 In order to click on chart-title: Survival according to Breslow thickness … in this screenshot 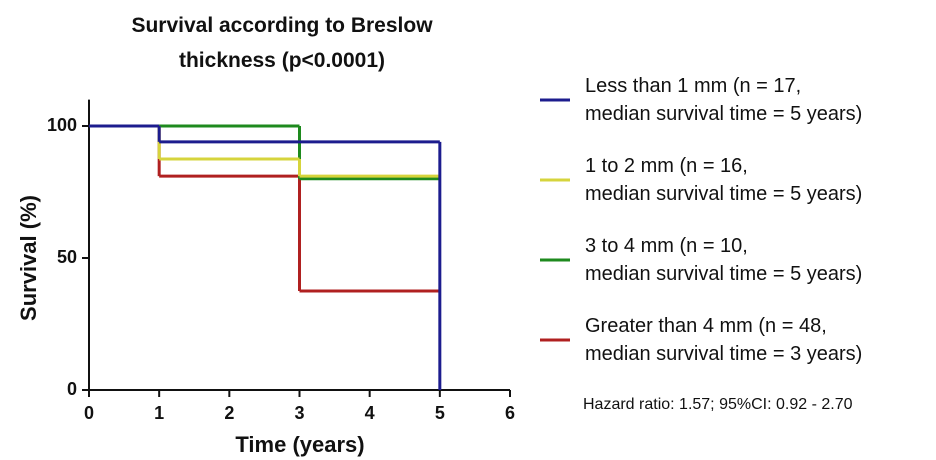, I will do `click(282, 43)`.